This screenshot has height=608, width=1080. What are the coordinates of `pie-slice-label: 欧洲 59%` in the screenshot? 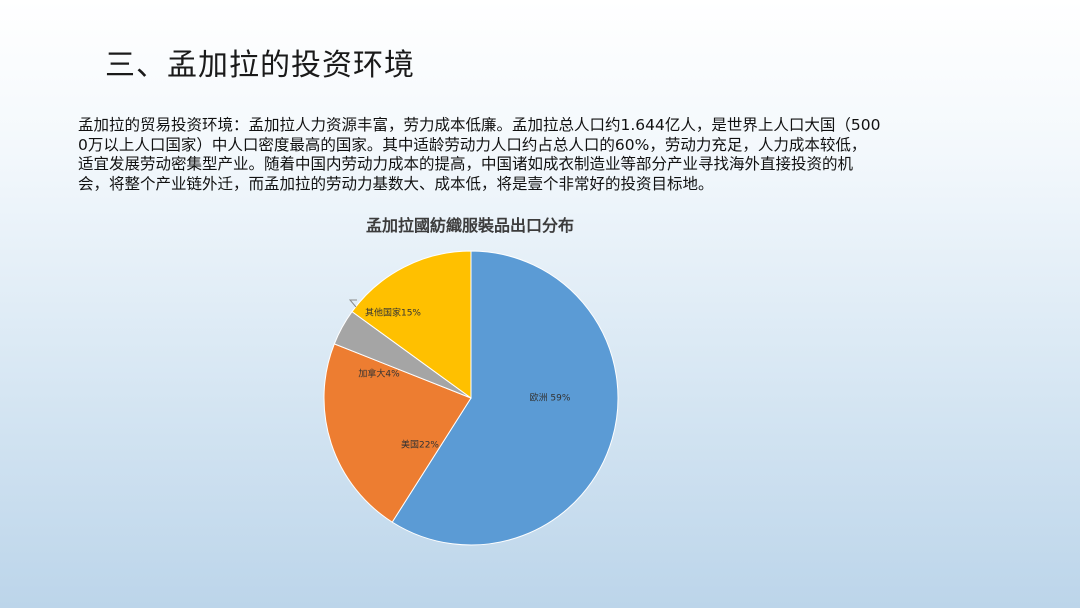 It's located at (550, 398).